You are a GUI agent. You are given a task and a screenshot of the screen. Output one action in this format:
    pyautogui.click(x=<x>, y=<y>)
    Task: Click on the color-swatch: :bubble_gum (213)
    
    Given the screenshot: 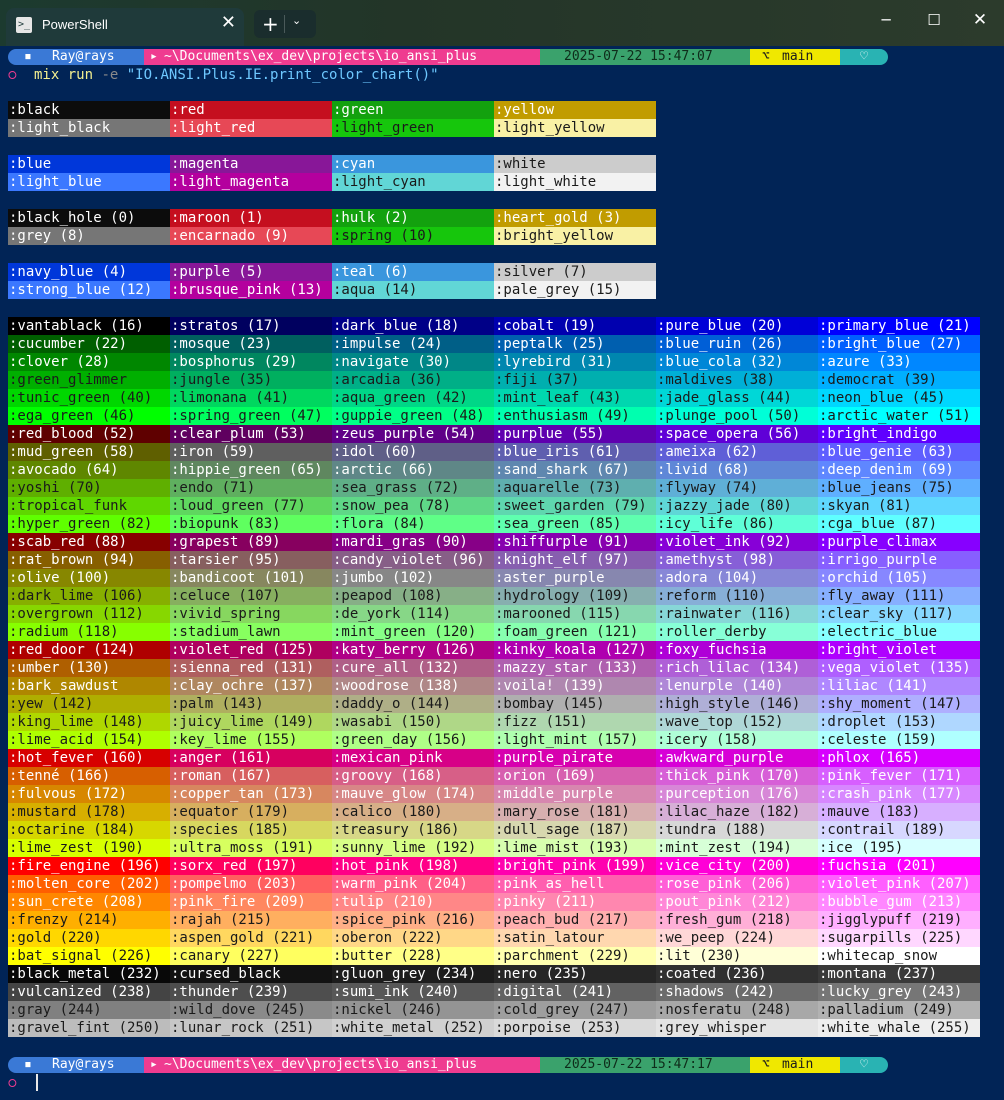 What is the action you would take?
    pyautogui.click(x=899, y=902)
    